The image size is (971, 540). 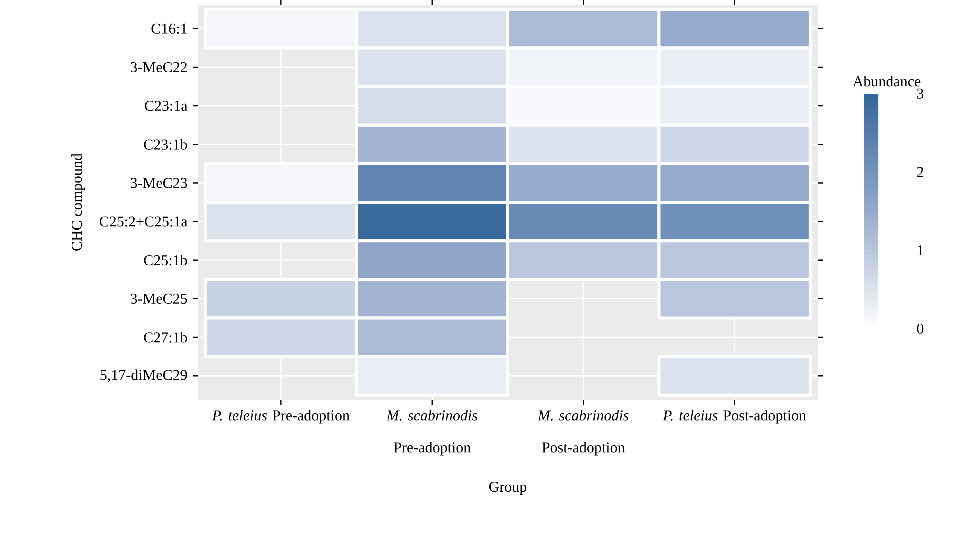 What do you see at coordinates (920, 329) in the screenshot?
I see `color-bar-label: 0` at bounding box center [920, 329].